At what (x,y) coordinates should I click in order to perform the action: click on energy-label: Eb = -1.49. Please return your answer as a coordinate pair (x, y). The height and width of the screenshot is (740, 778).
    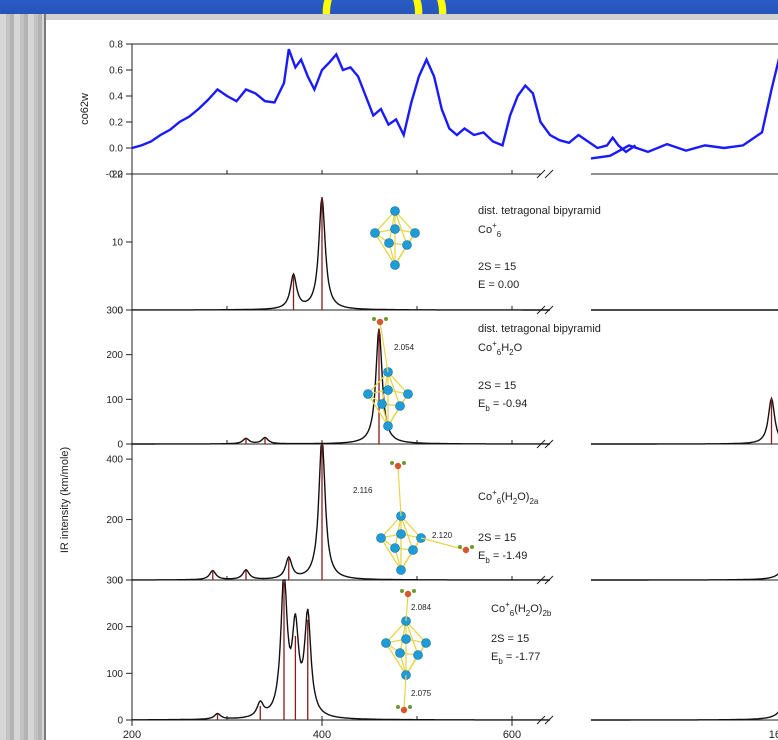
    Looking at the image, I should click on (502, 557).